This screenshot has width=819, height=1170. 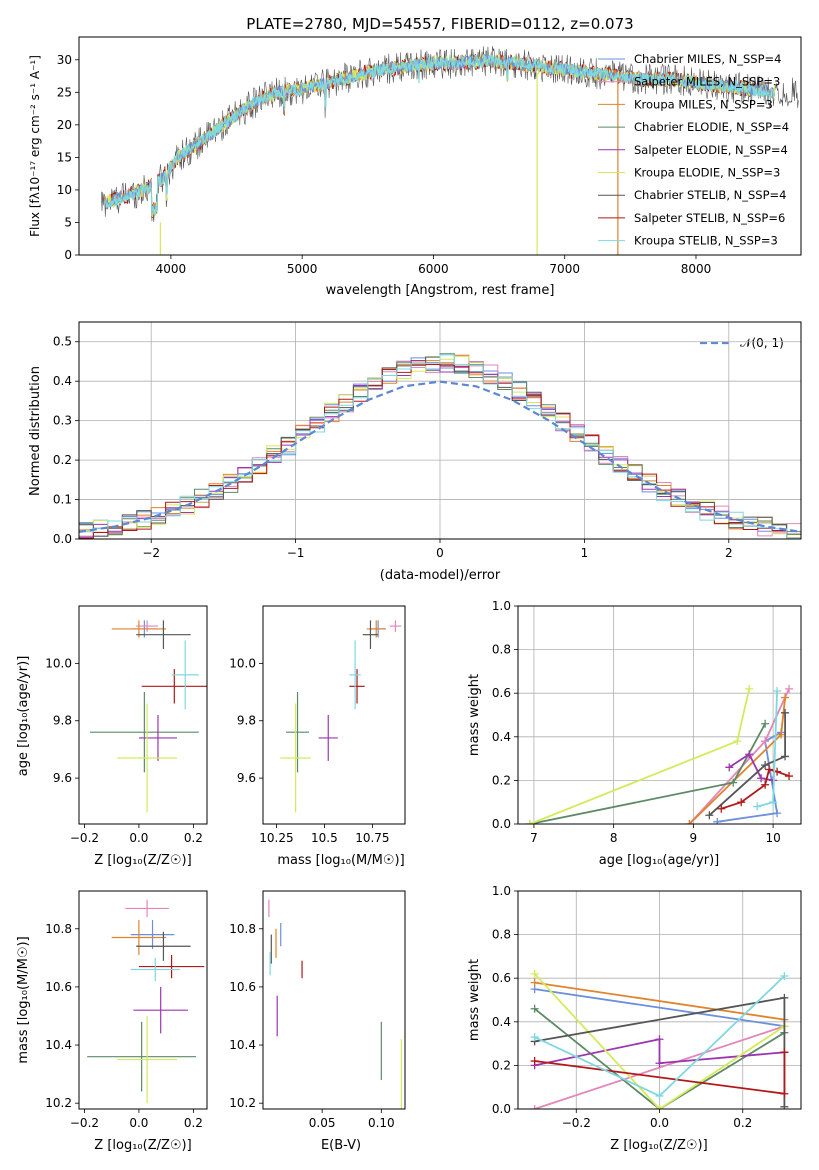 I want to click on spectrum-legend-label: Chabrier STELIB, N_SSP=4, so click(x=710, y=195).